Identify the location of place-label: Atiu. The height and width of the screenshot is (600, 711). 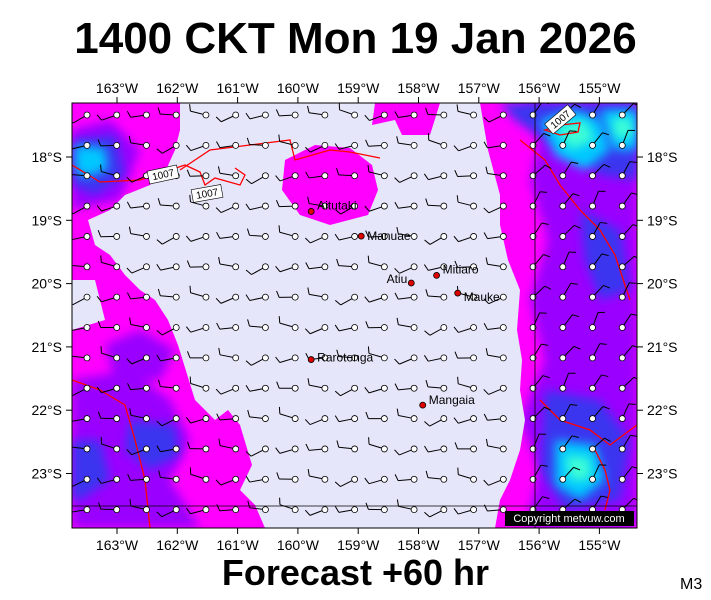
(397, 279).